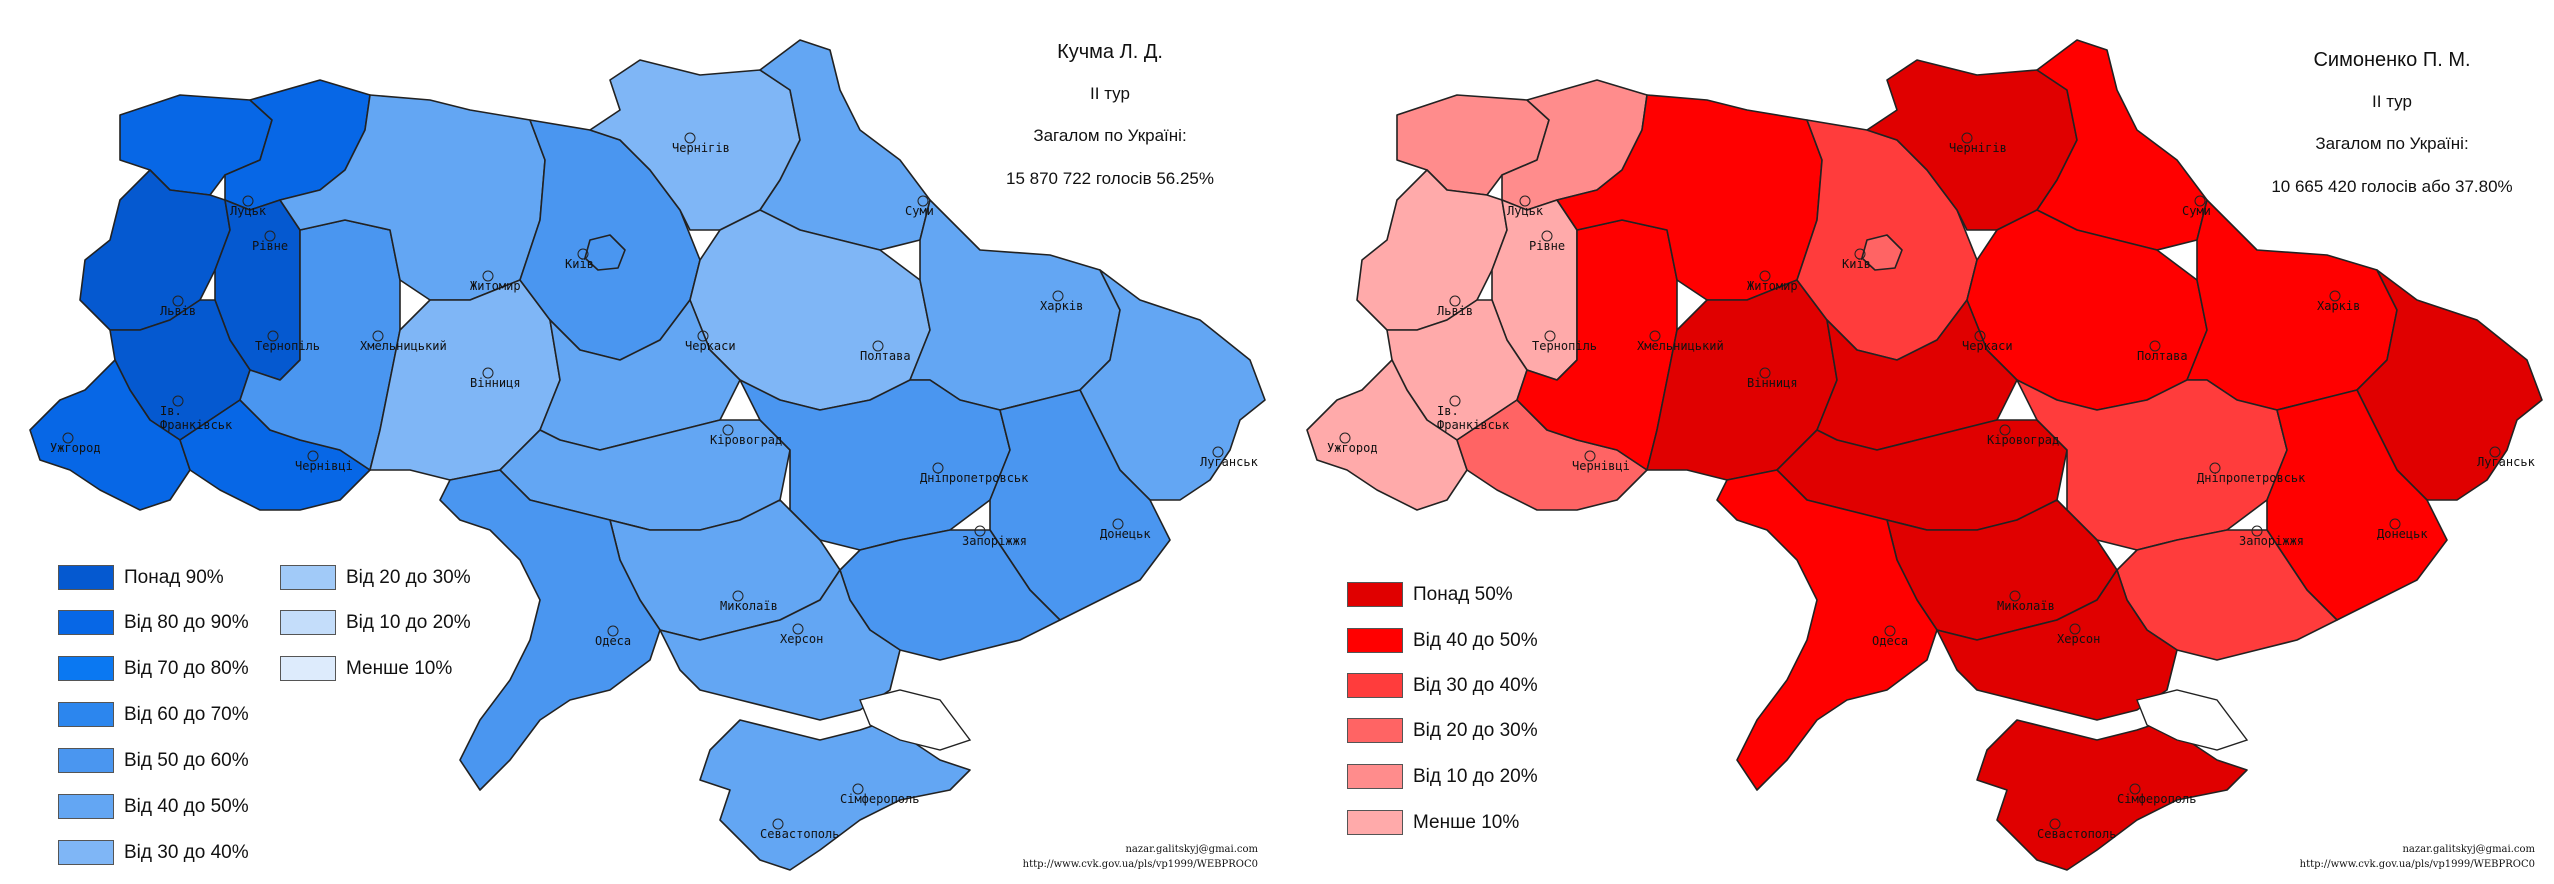 The image size is (2554, 884). Describe the element at coordinates (1442, 730) in the screenshot. I see `legend-item: Від 20 до 30%` at that location.